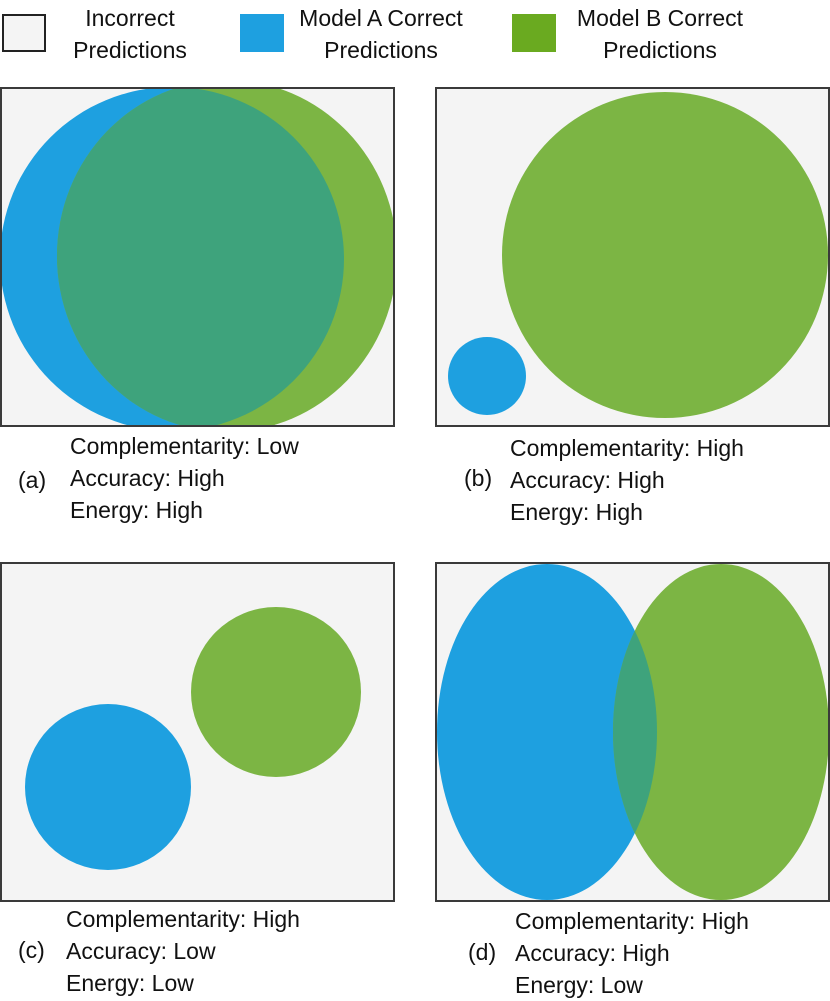  Describe the element at coordinates (147, 478) in the screenshot. I see `panel-a-accuracy: Accuracy: High` at that location.